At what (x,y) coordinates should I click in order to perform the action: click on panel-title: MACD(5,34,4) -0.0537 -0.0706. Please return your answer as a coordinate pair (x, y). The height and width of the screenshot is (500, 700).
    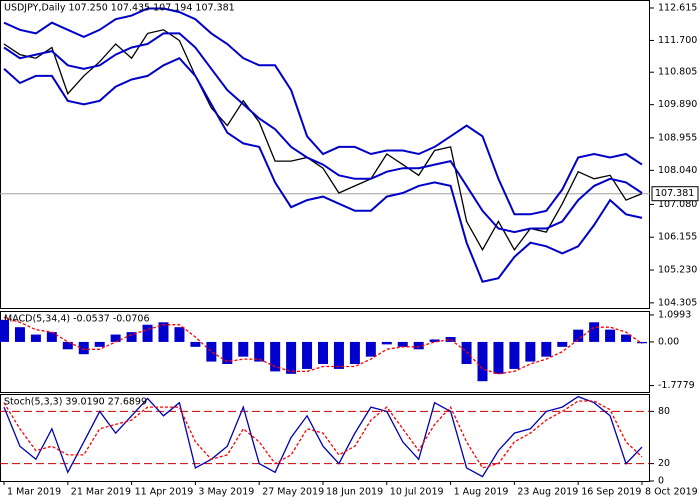
    Looking at the image, I should click on (76, 319).